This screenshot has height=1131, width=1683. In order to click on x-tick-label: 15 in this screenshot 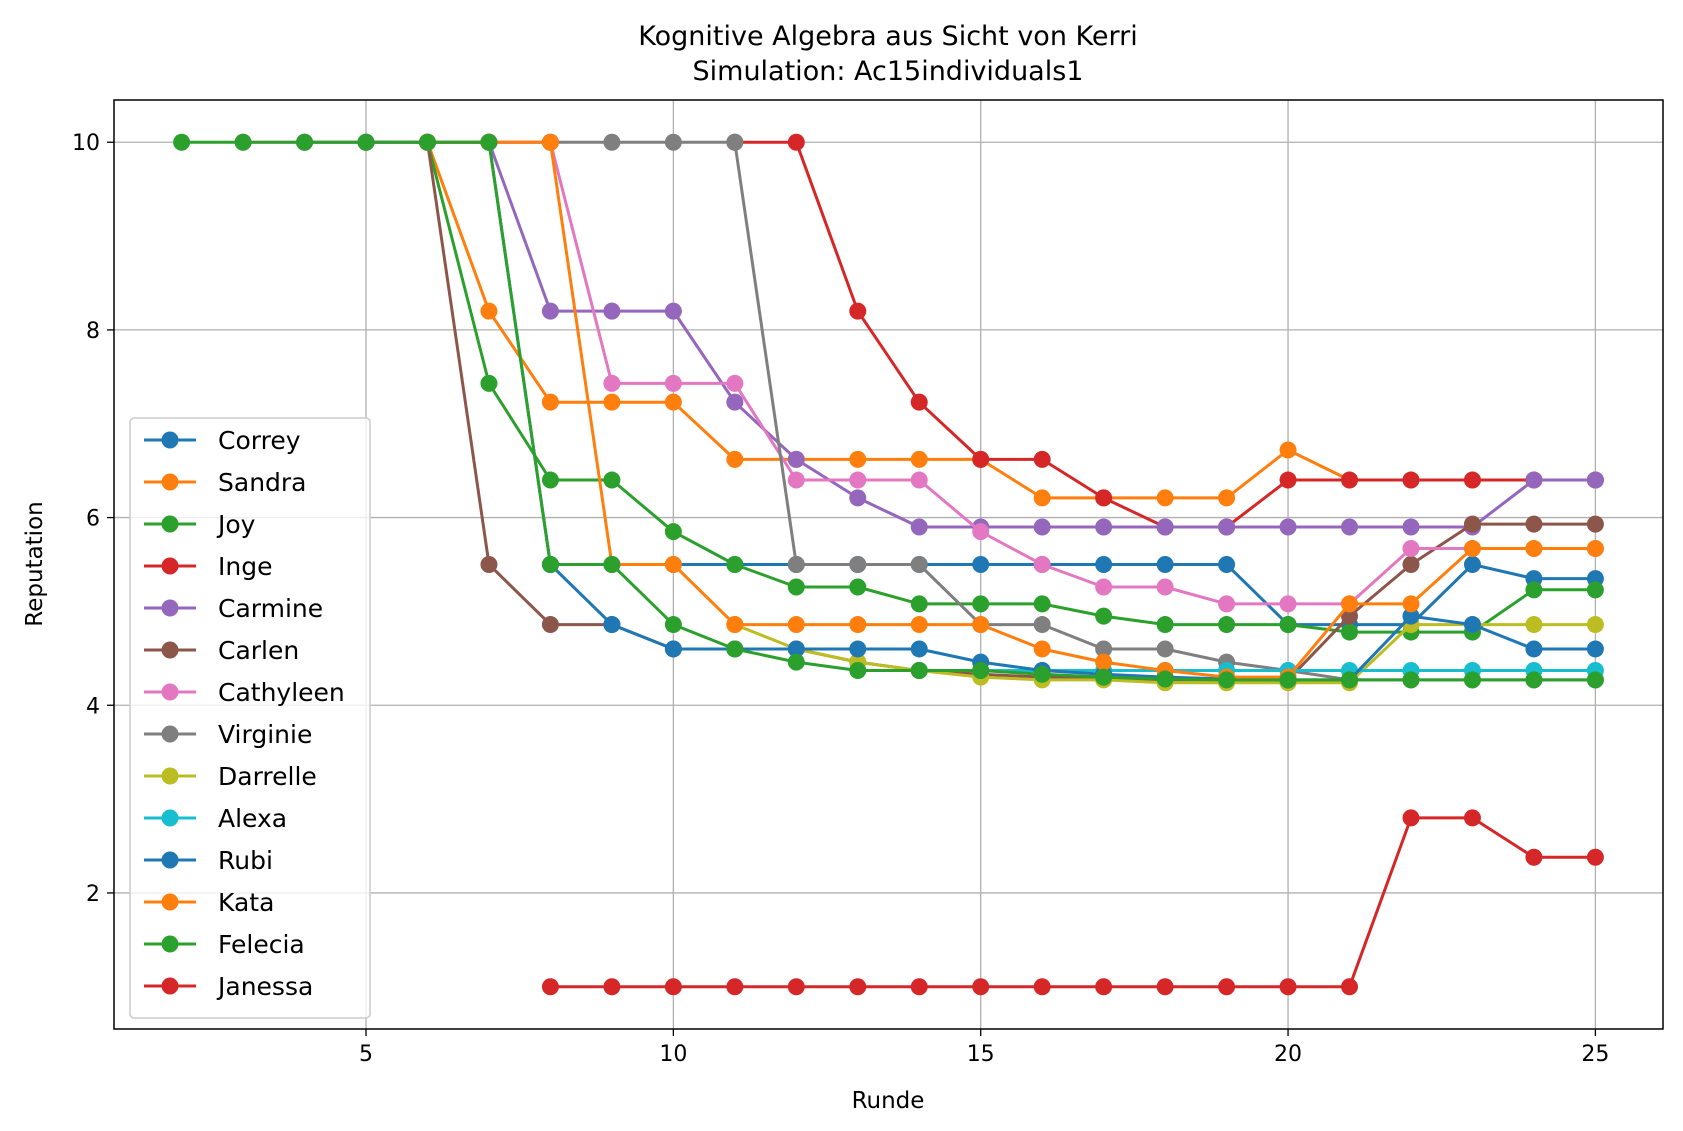, I will do `click(981, 1054)`.